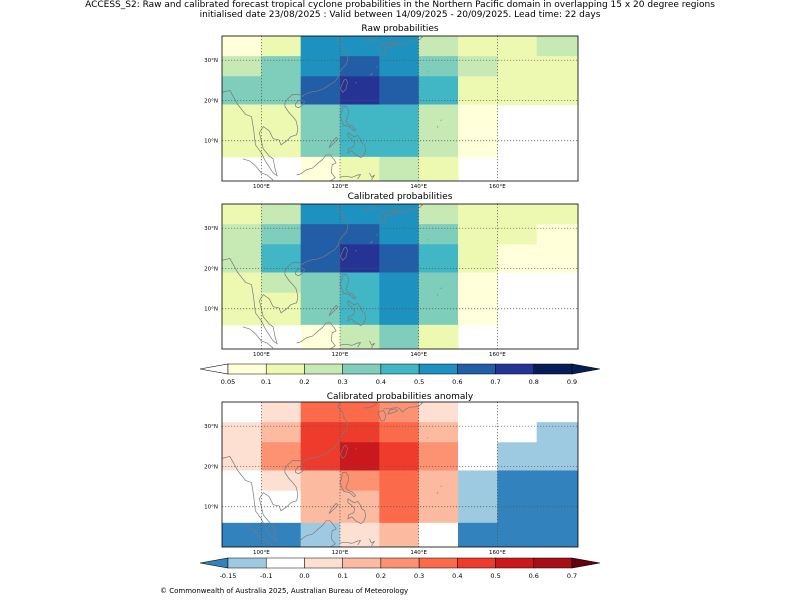  I want to click on x-tick-label: 160°E, so click(497, 553).